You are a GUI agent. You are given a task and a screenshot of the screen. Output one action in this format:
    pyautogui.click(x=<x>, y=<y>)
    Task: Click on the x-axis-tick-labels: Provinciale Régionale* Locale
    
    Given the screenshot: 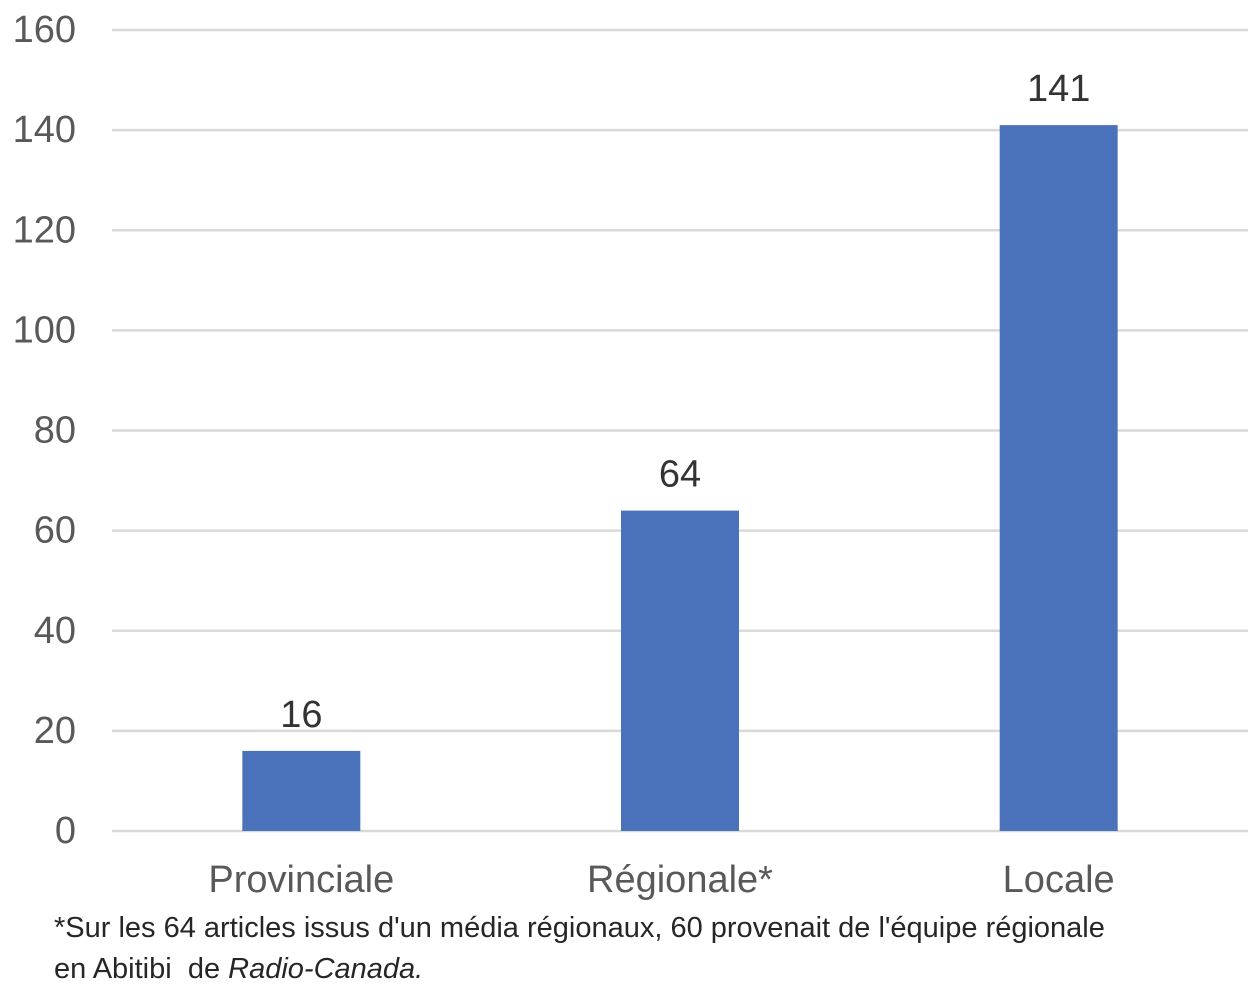 What is the action you would take?
    pyautogui.click(x=661, y=879)
    